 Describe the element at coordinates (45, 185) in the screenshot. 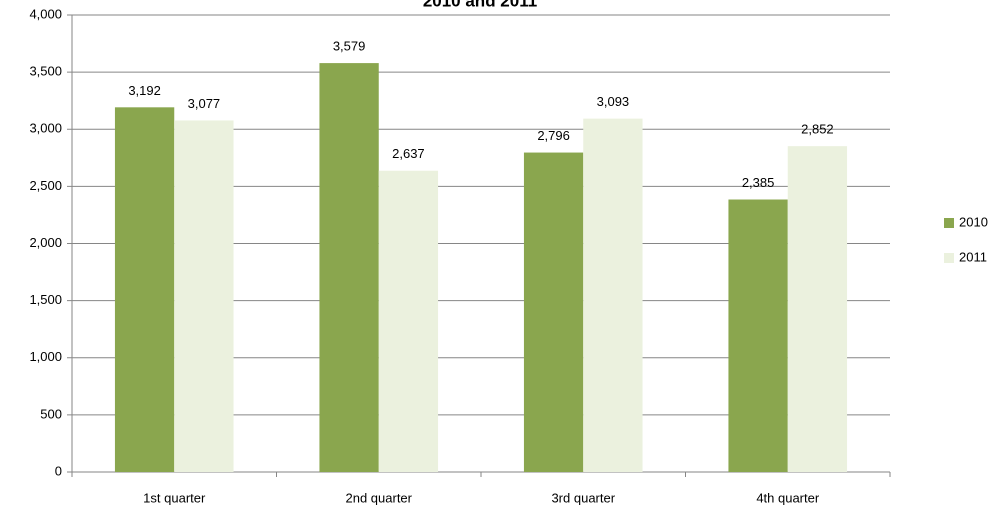

I see `y-tick-label: 2,500` at that location.